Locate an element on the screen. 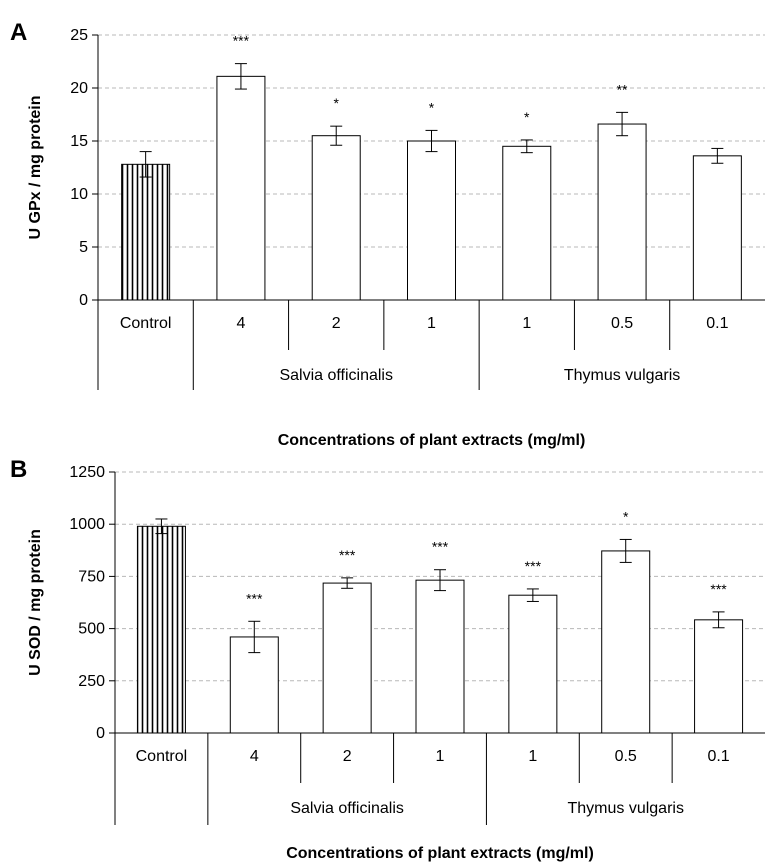 The width and height of the screenshot is (768, 862). panel-letter: B is located at coordinates (18, 469).